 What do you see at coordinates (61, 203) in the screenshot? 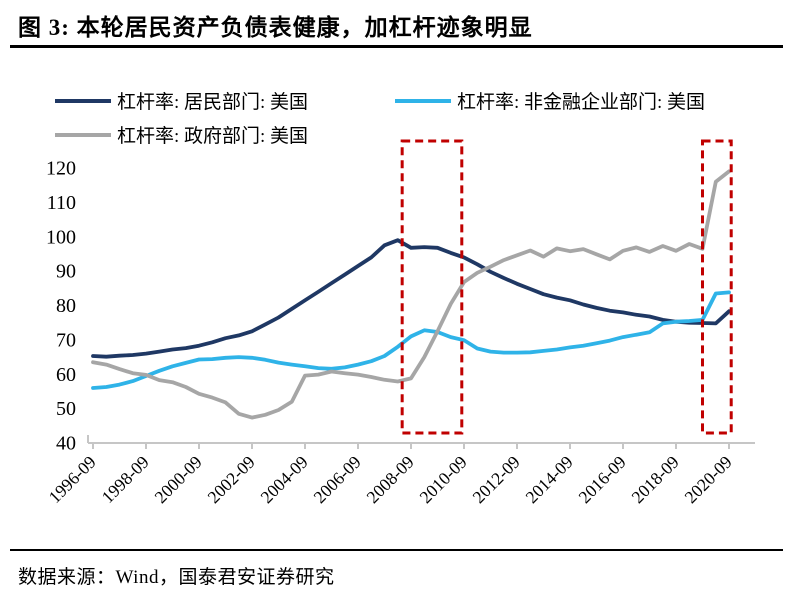
I see `y-axis-tick-label: 110` at bounding box center [61, 203].